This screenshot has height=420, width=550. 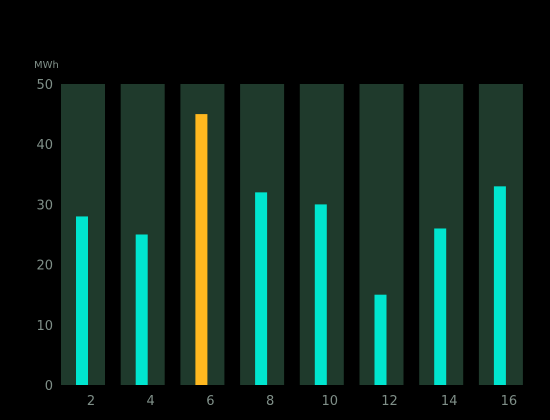 What do you see at coordinates (44, 266) in the screenshot?
I see `y-tick-label-20: 20` at bounding box center [44, 266].